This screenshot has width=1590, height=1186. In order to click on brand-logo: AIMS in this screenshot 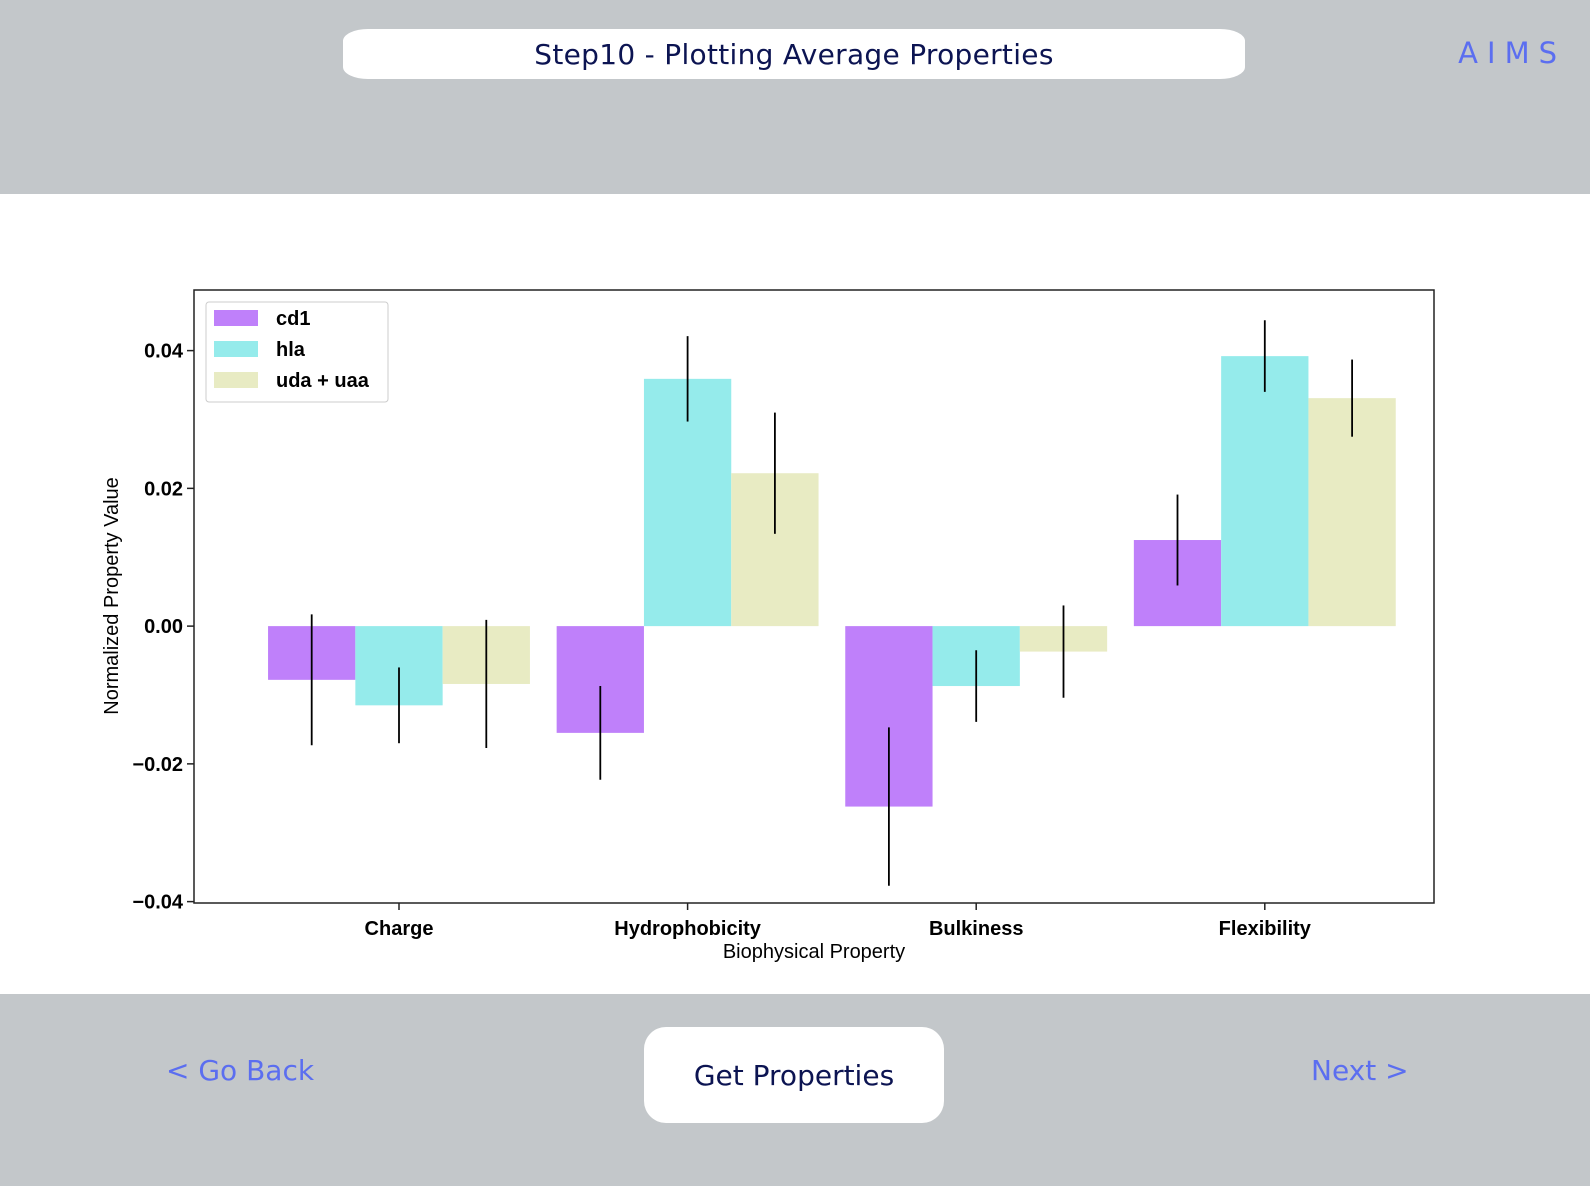, I will do `click(1512, 53)`.